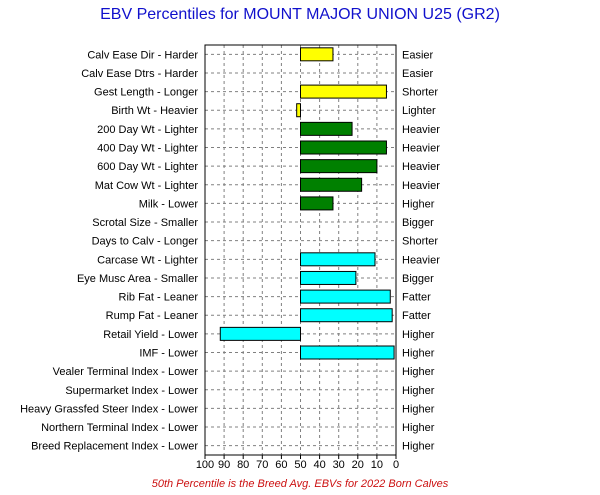 The image size is (600, 495). I want to click on x-tick-label: 30, so click(339, 465).